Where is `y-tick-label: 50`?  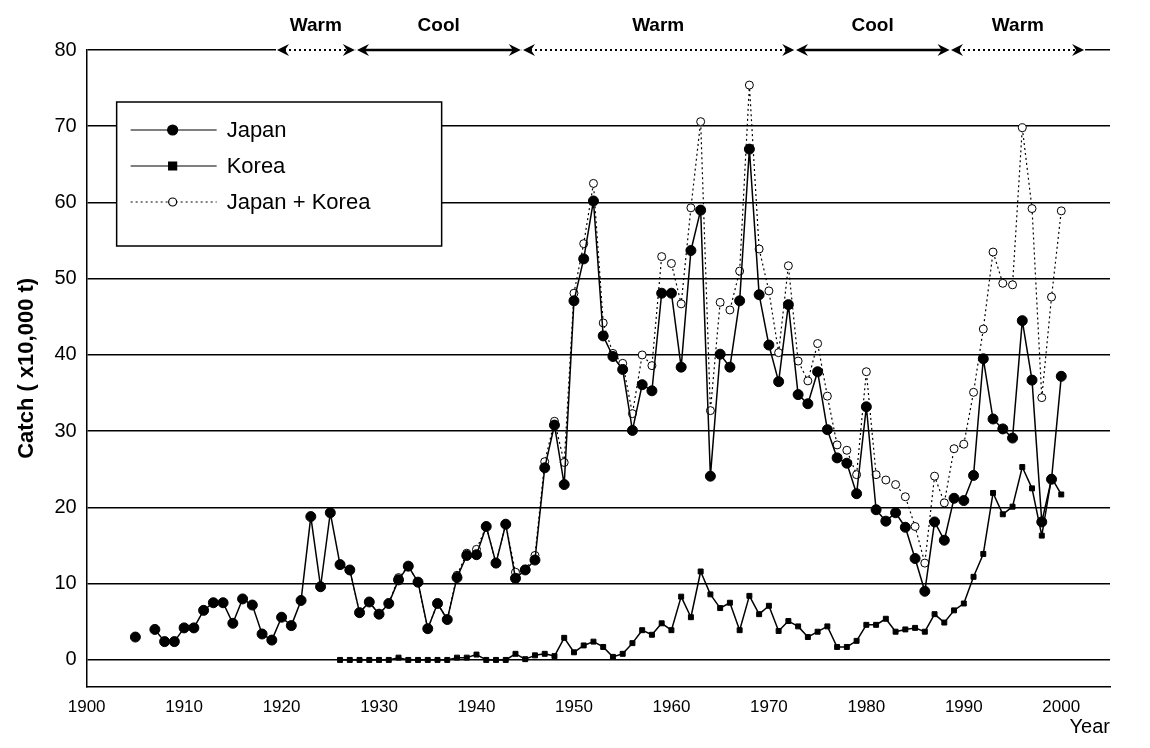
y-tick-label: 50 is located at coordinates (65, 277).